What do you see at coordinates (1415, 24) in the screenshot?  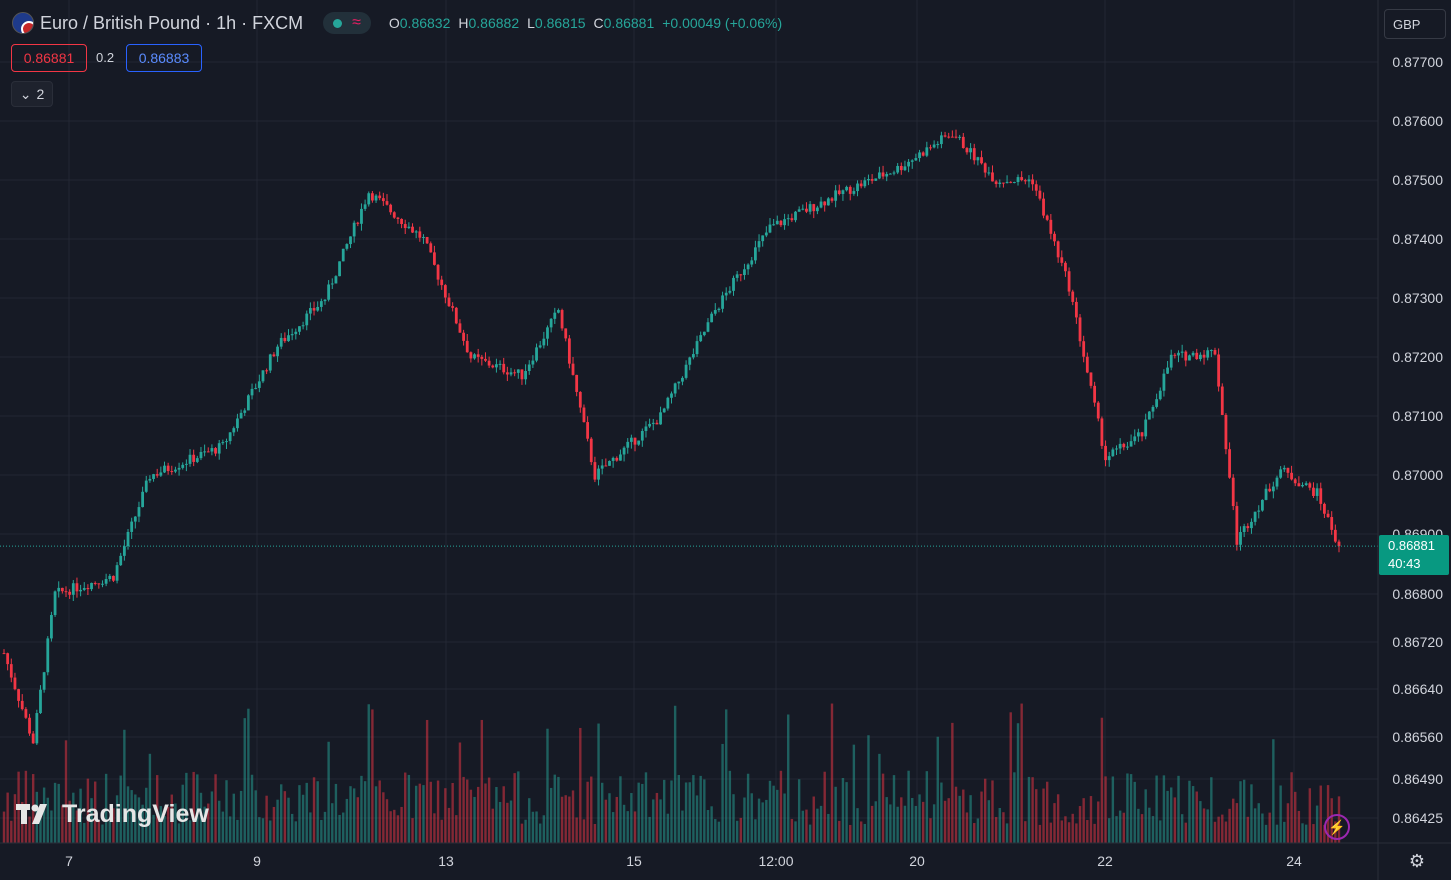 I see `currency-selector: GBP` at bounding box center [1415, 24].